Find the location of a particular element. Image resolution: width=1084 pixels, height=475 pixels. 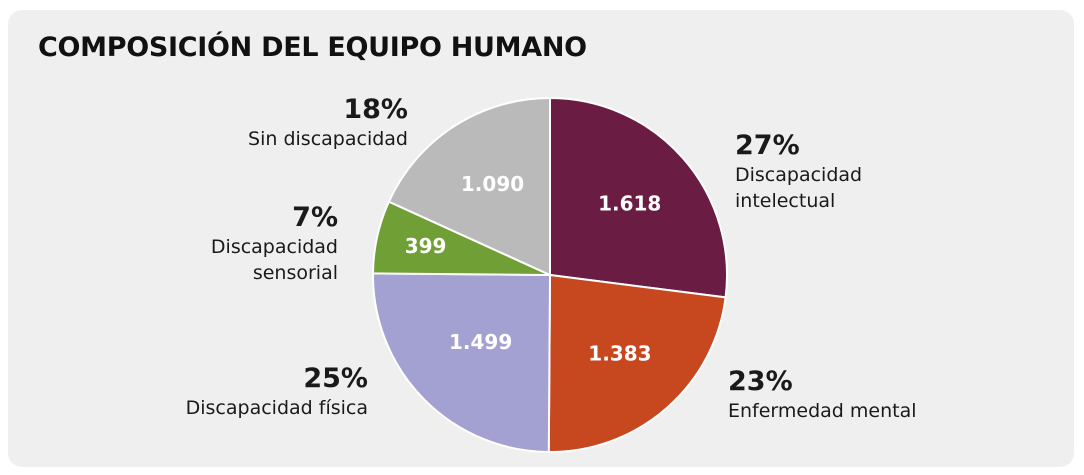

percent-label: 7% is located at coordinates (315, 217).